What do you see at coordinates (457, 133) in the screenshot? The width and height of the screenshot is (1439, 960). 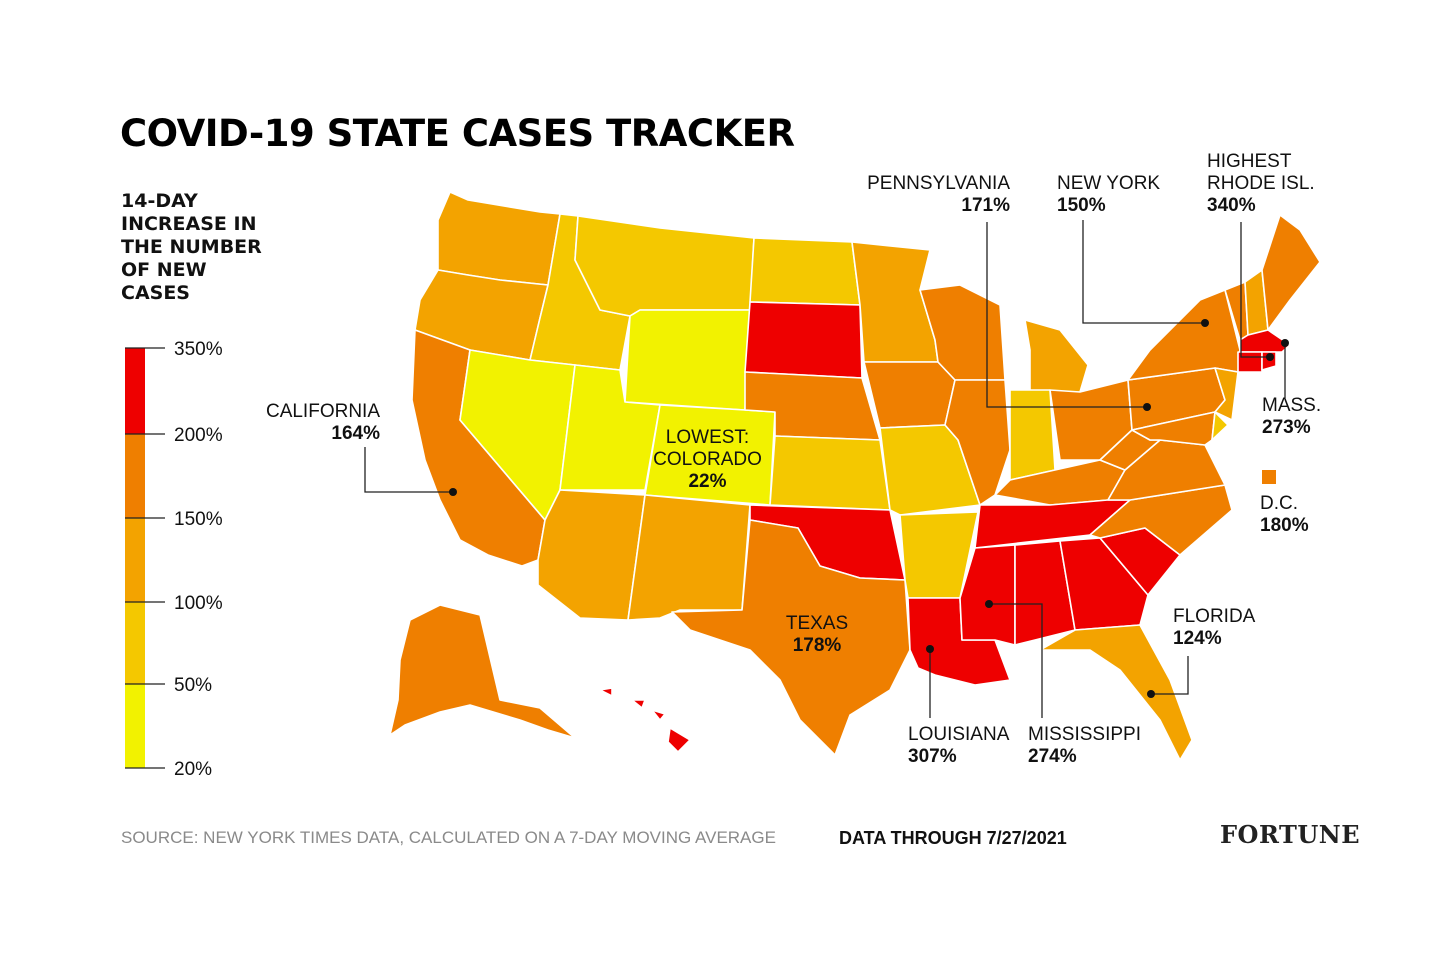 I see `chart-title: COVID-19 STATE CASES TRACKER` at bounding box center [457, 133].